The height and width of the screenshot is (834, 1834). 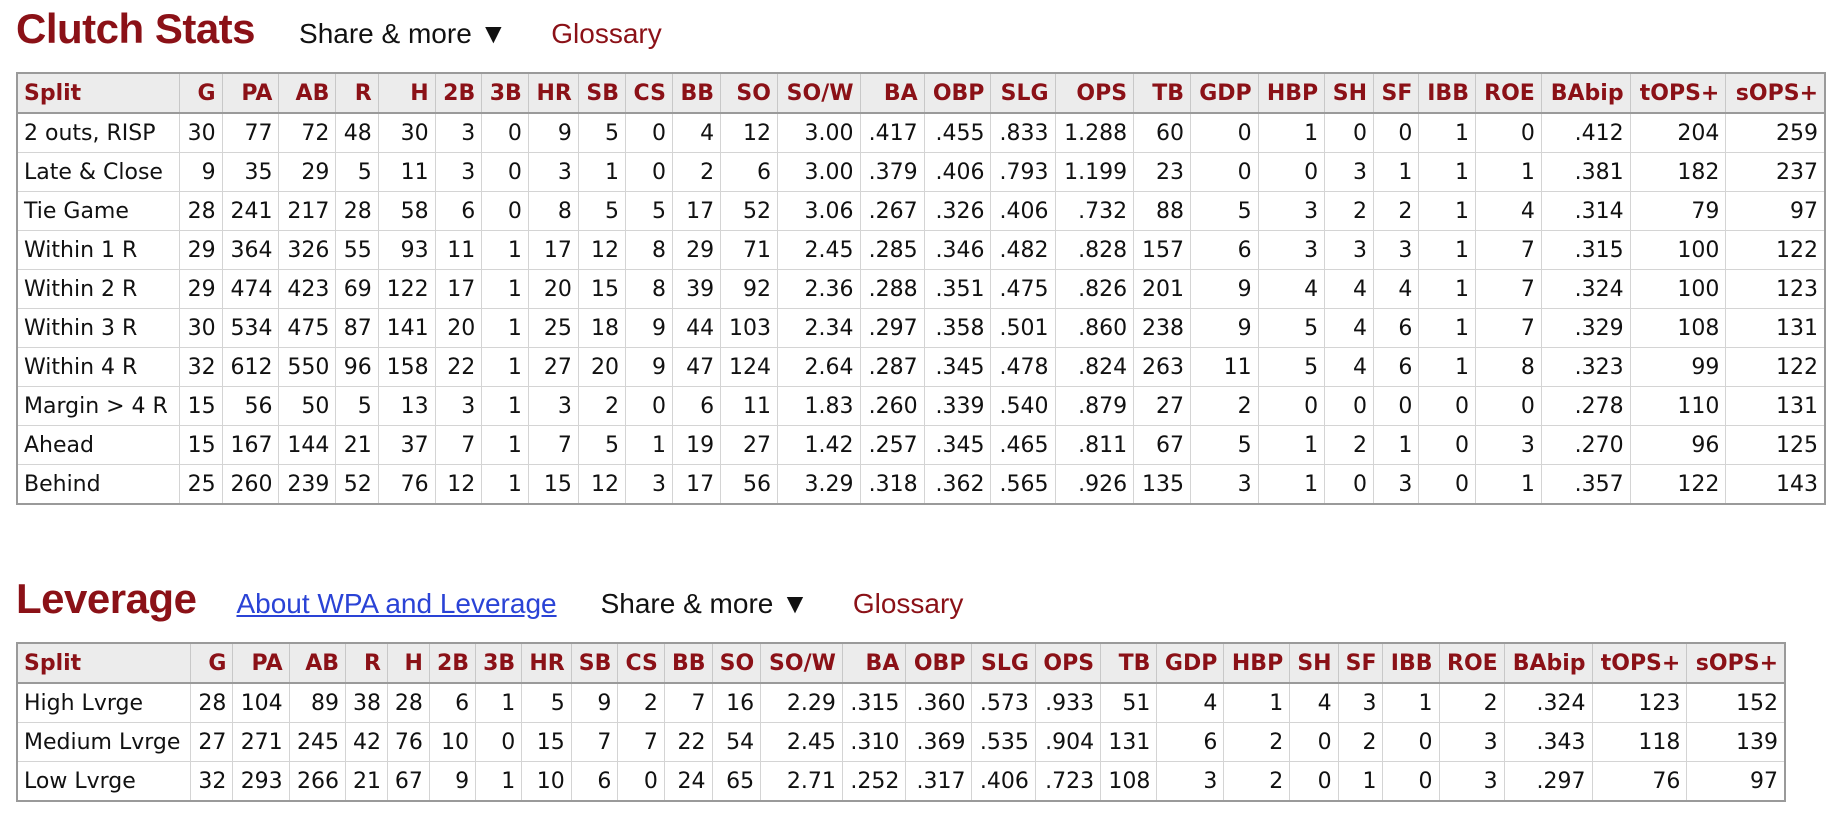 I want to click on stat-cell: 3, so click(x=1291, y=211).